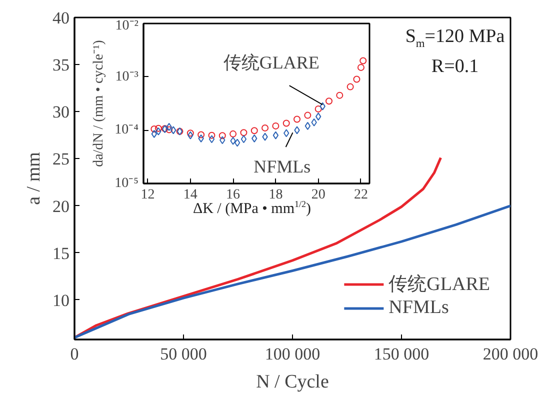  What do you see at coordinates (292, 354) in the screenshot?
I see `x-tick-label: 100 000` at bounding box center [292, 354].